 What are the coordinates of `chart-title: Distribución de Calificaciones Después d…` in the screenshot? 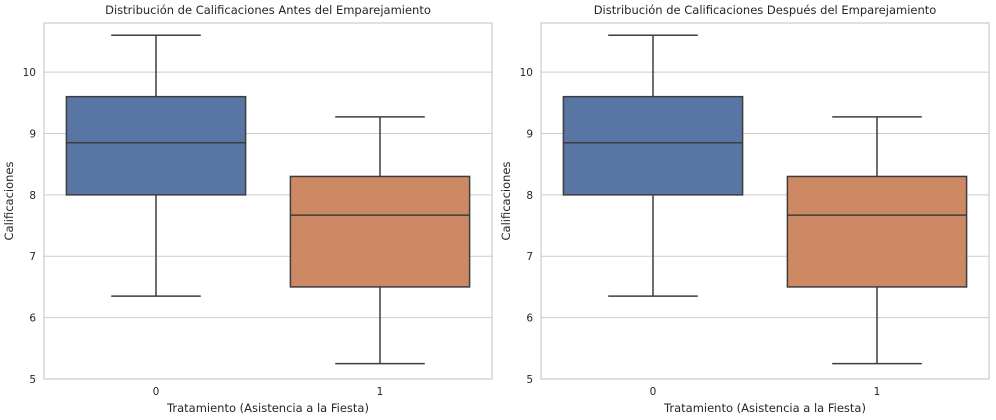 It's located at (765, 10).